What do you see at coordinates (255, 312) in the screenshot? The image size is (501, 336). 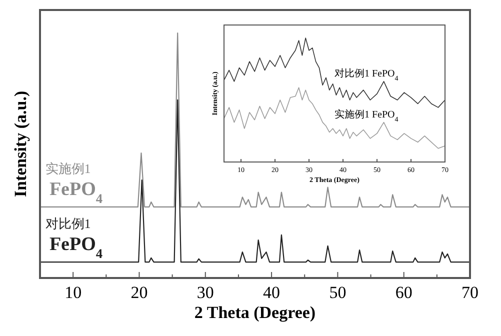 I see `x-axis-title: 2 Theta (Degree)` at bounding box center [255, 312].